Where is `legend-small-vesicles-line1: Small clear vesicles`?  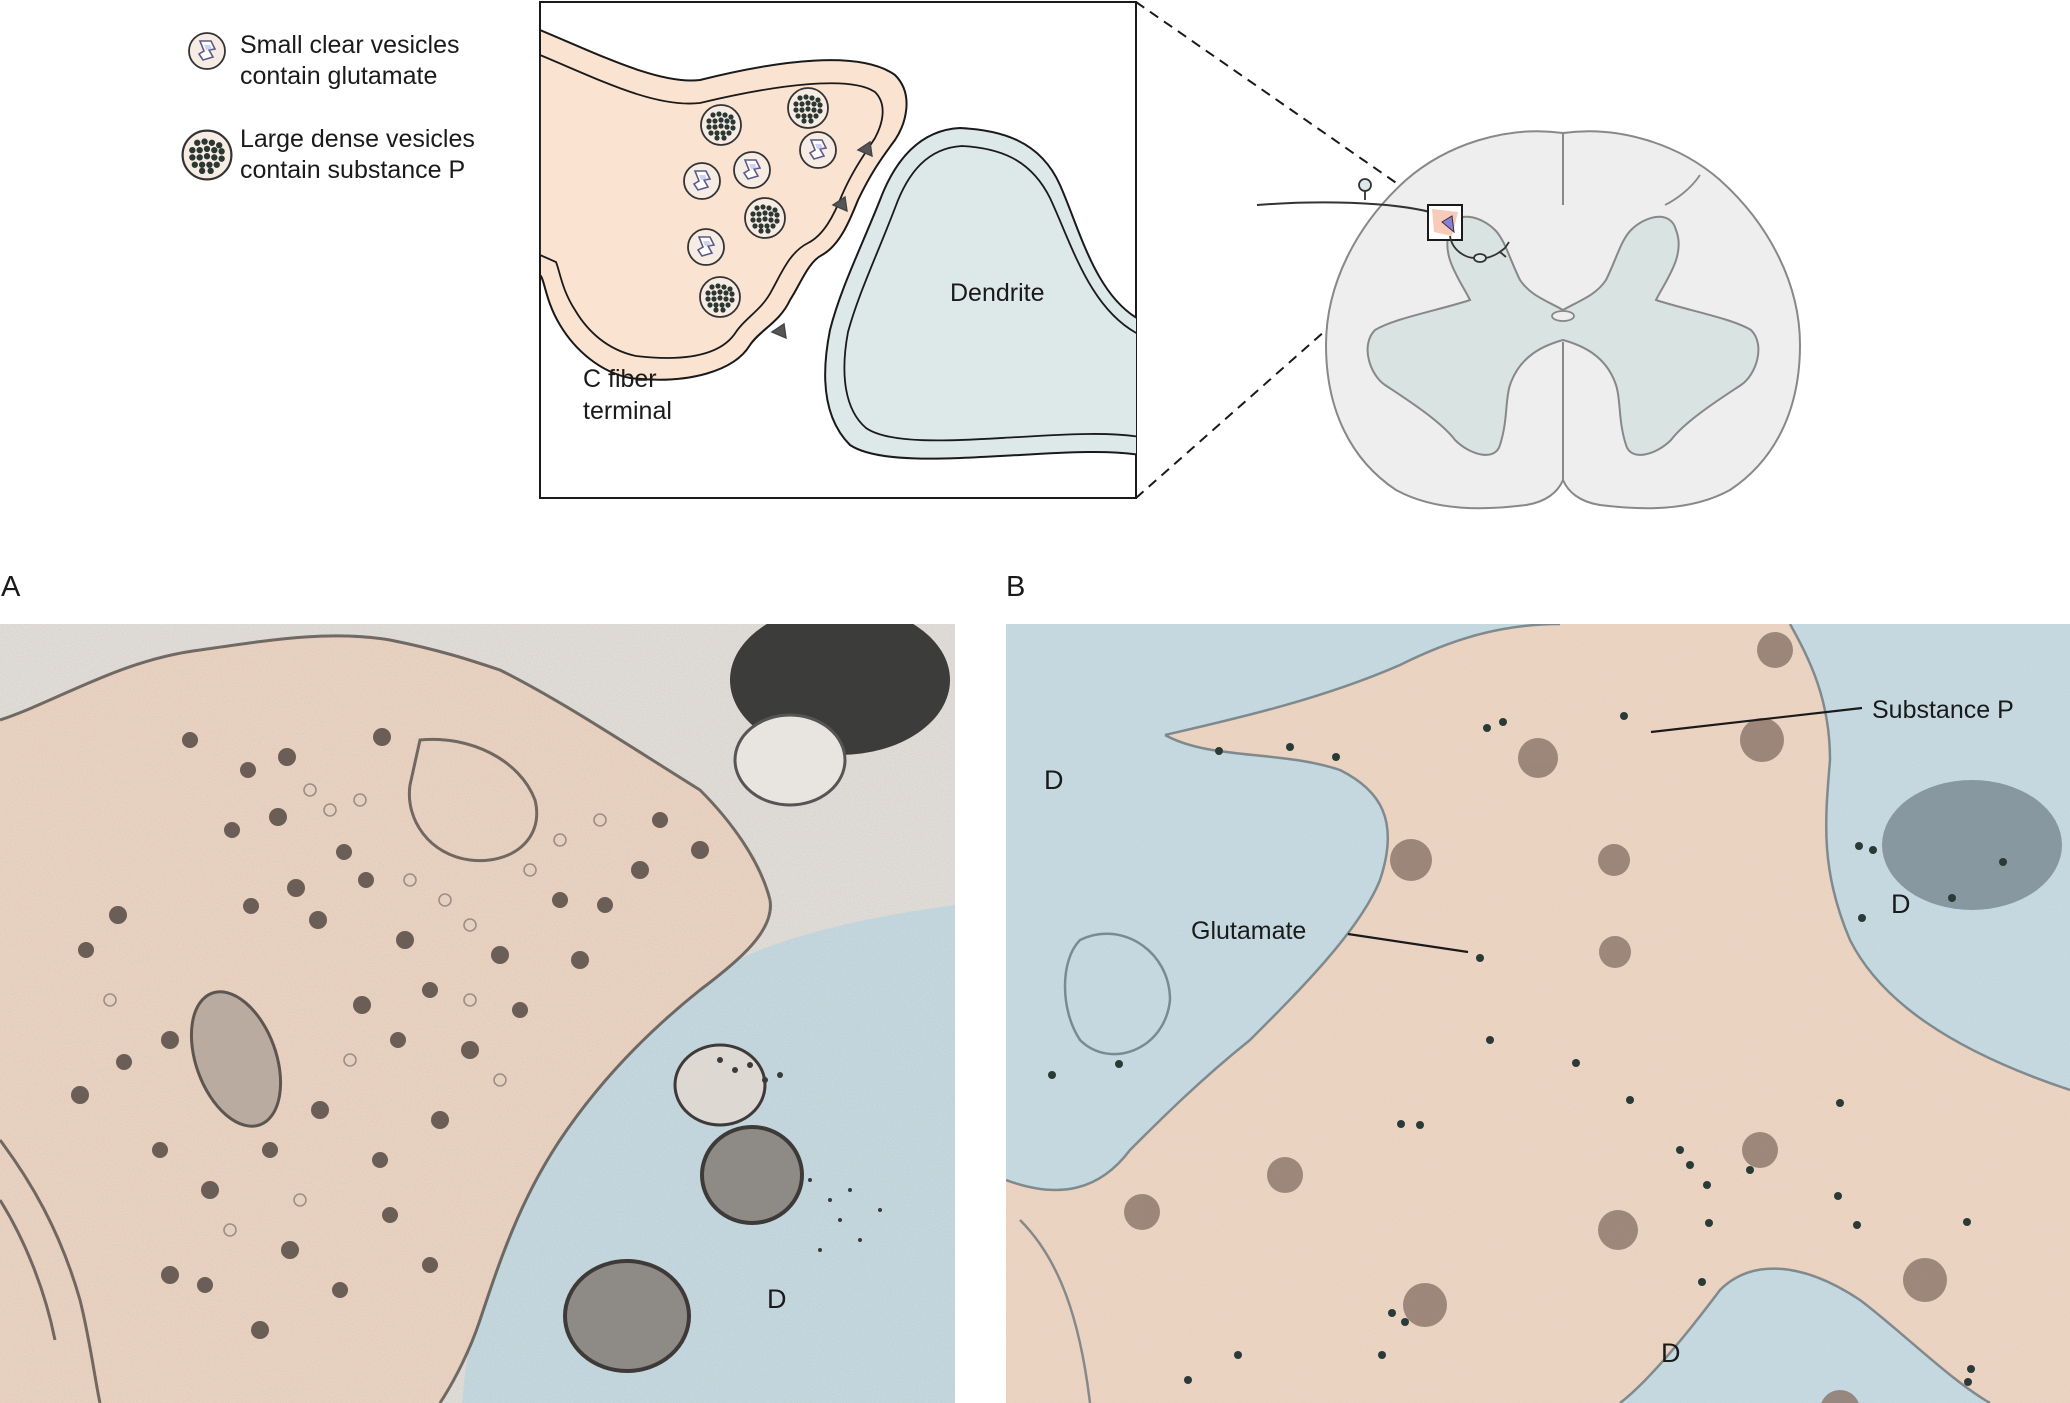 legend-small-vesicles-line1: Small clear vesicles is located at coordinates (350, 45).